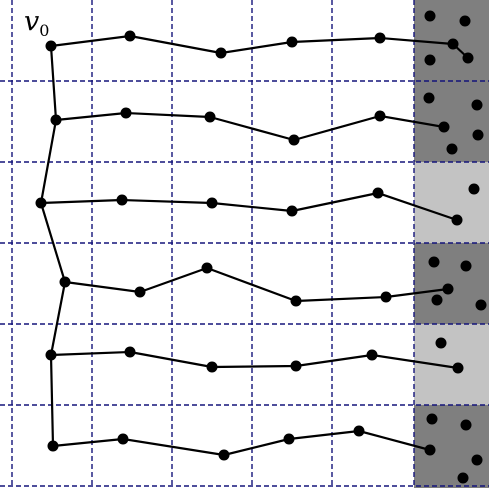 This screenshot has width=489, height=488. What do you see at coordinates (44, 30) in the screenshot?
I see `root-label-subscript: 0` at bounding box center [44, 30].